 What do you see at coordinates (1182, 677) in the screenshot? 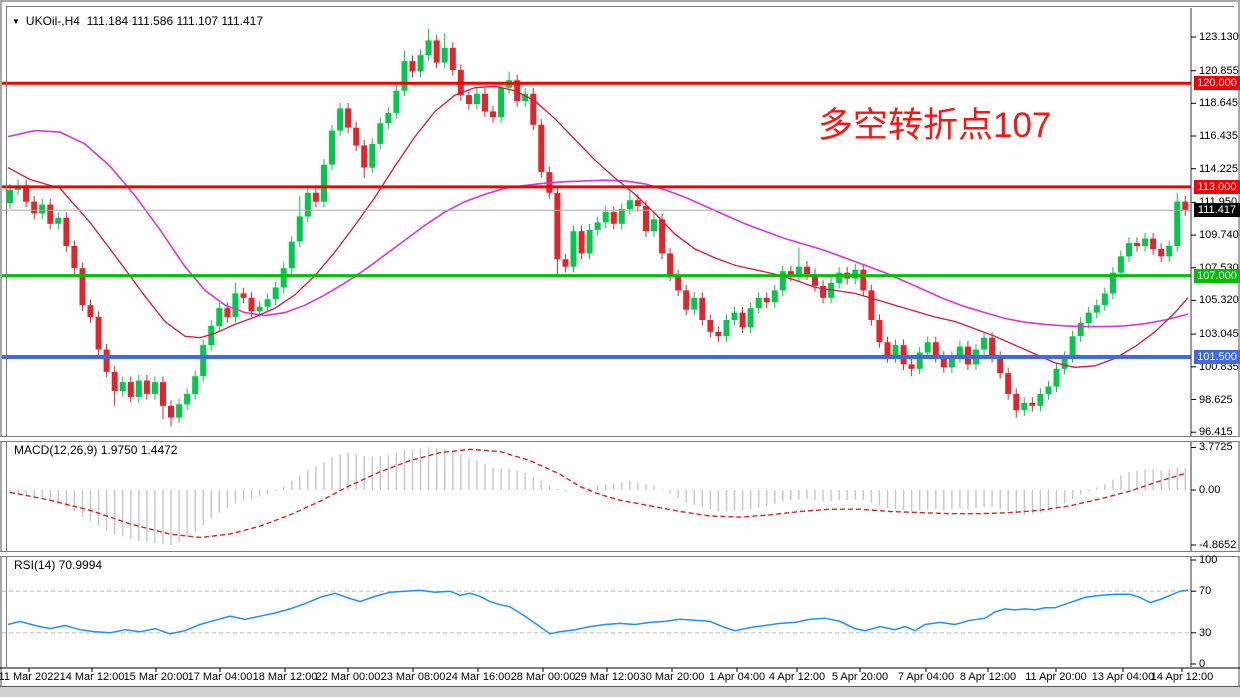
I see `time-axis-label: 14 Apr 12:00` at bounding box center [1182, 677].